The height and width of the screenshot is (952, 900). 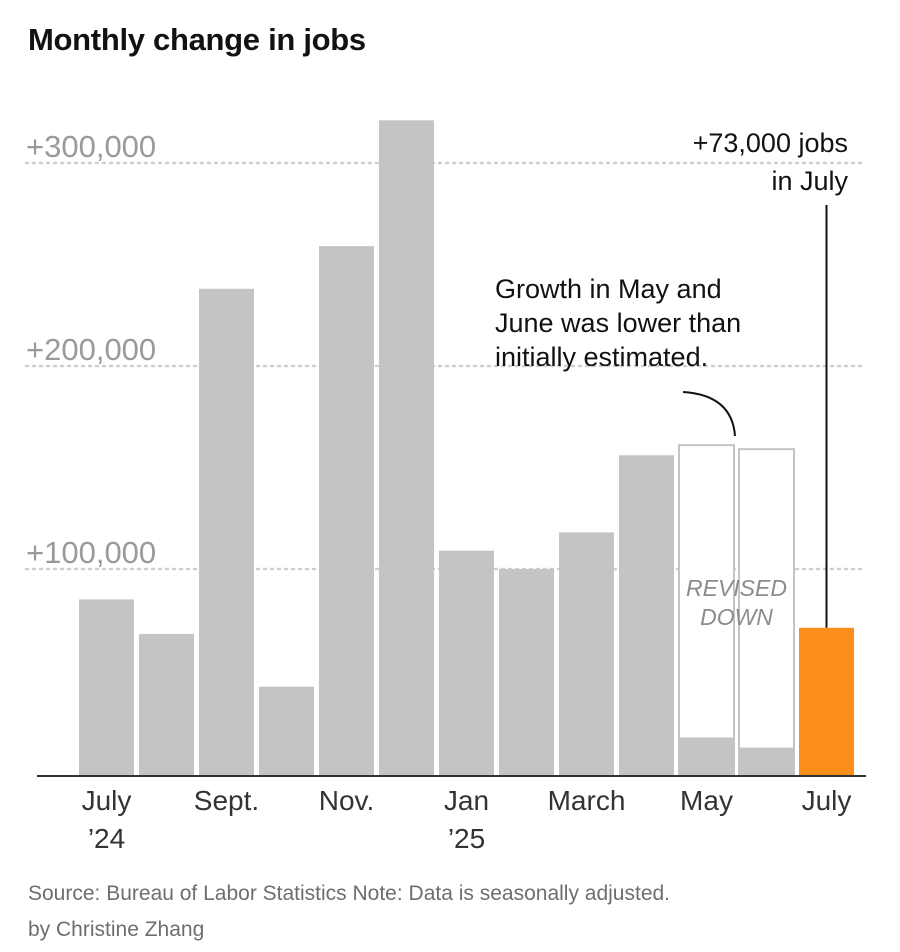 I want to click on y-tick-label: +200,000, so click(x=91, y=349).